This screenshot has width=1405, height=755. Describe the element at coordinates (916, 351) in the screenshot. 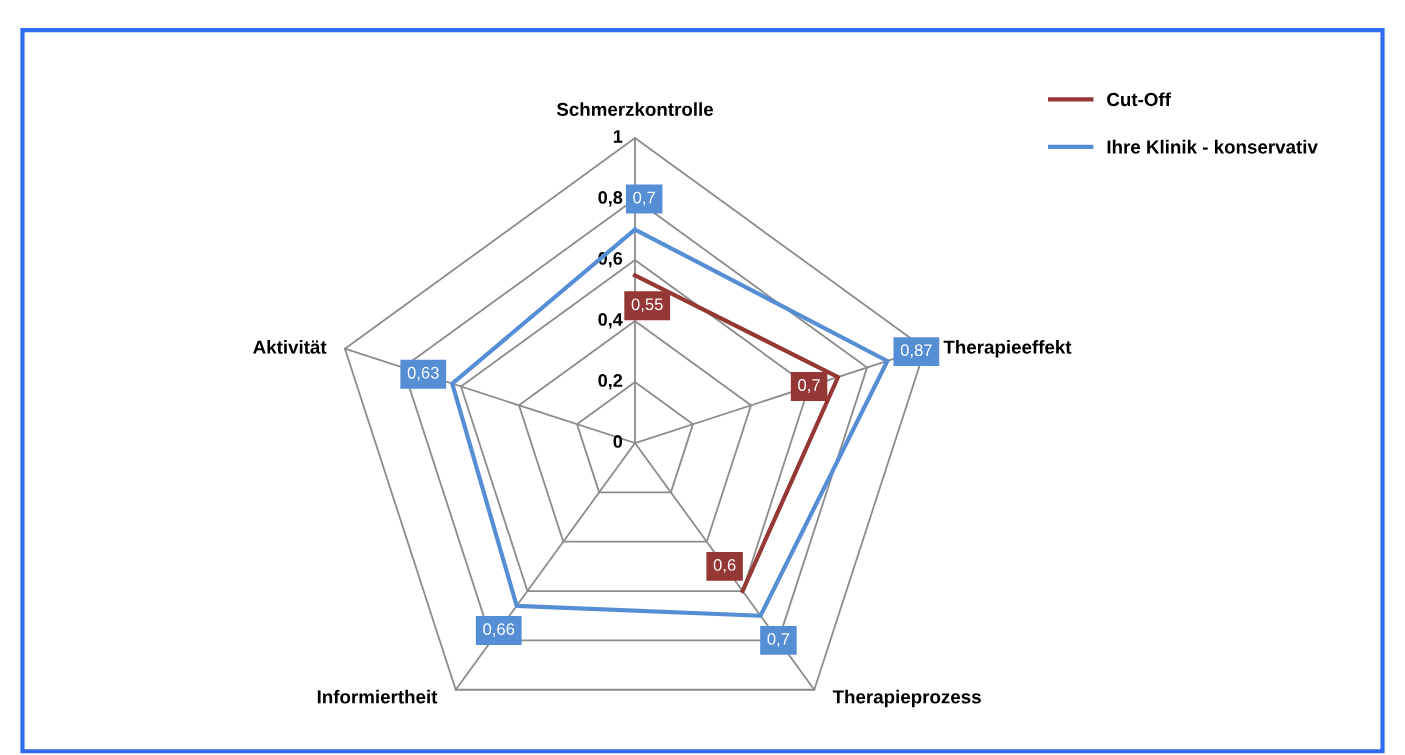

I see `data-label: 0,87` at that location.